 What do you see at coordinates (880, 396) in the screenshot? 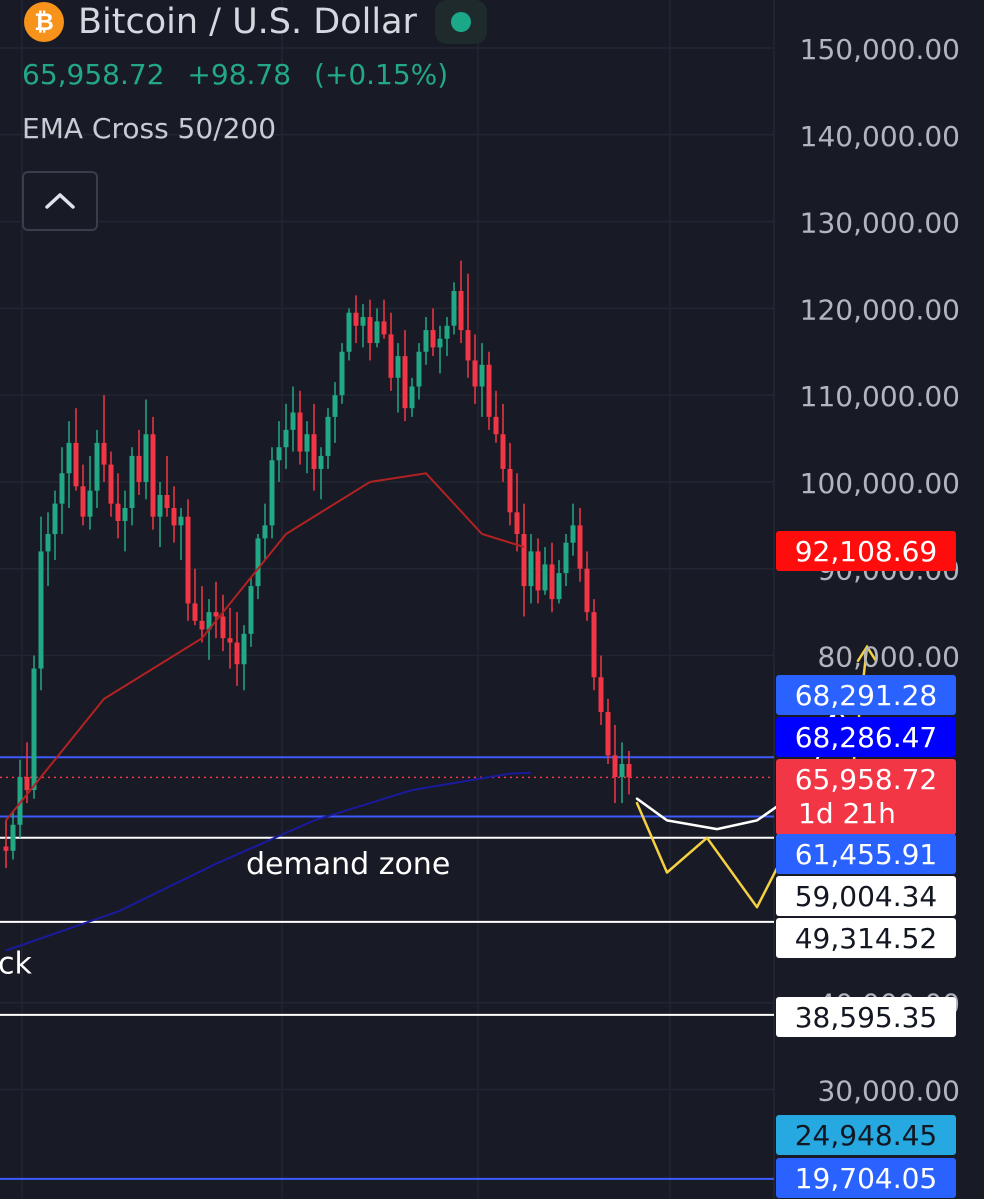
I see `price-tick-label: 110,000.00` at bounding box center [880, 396].